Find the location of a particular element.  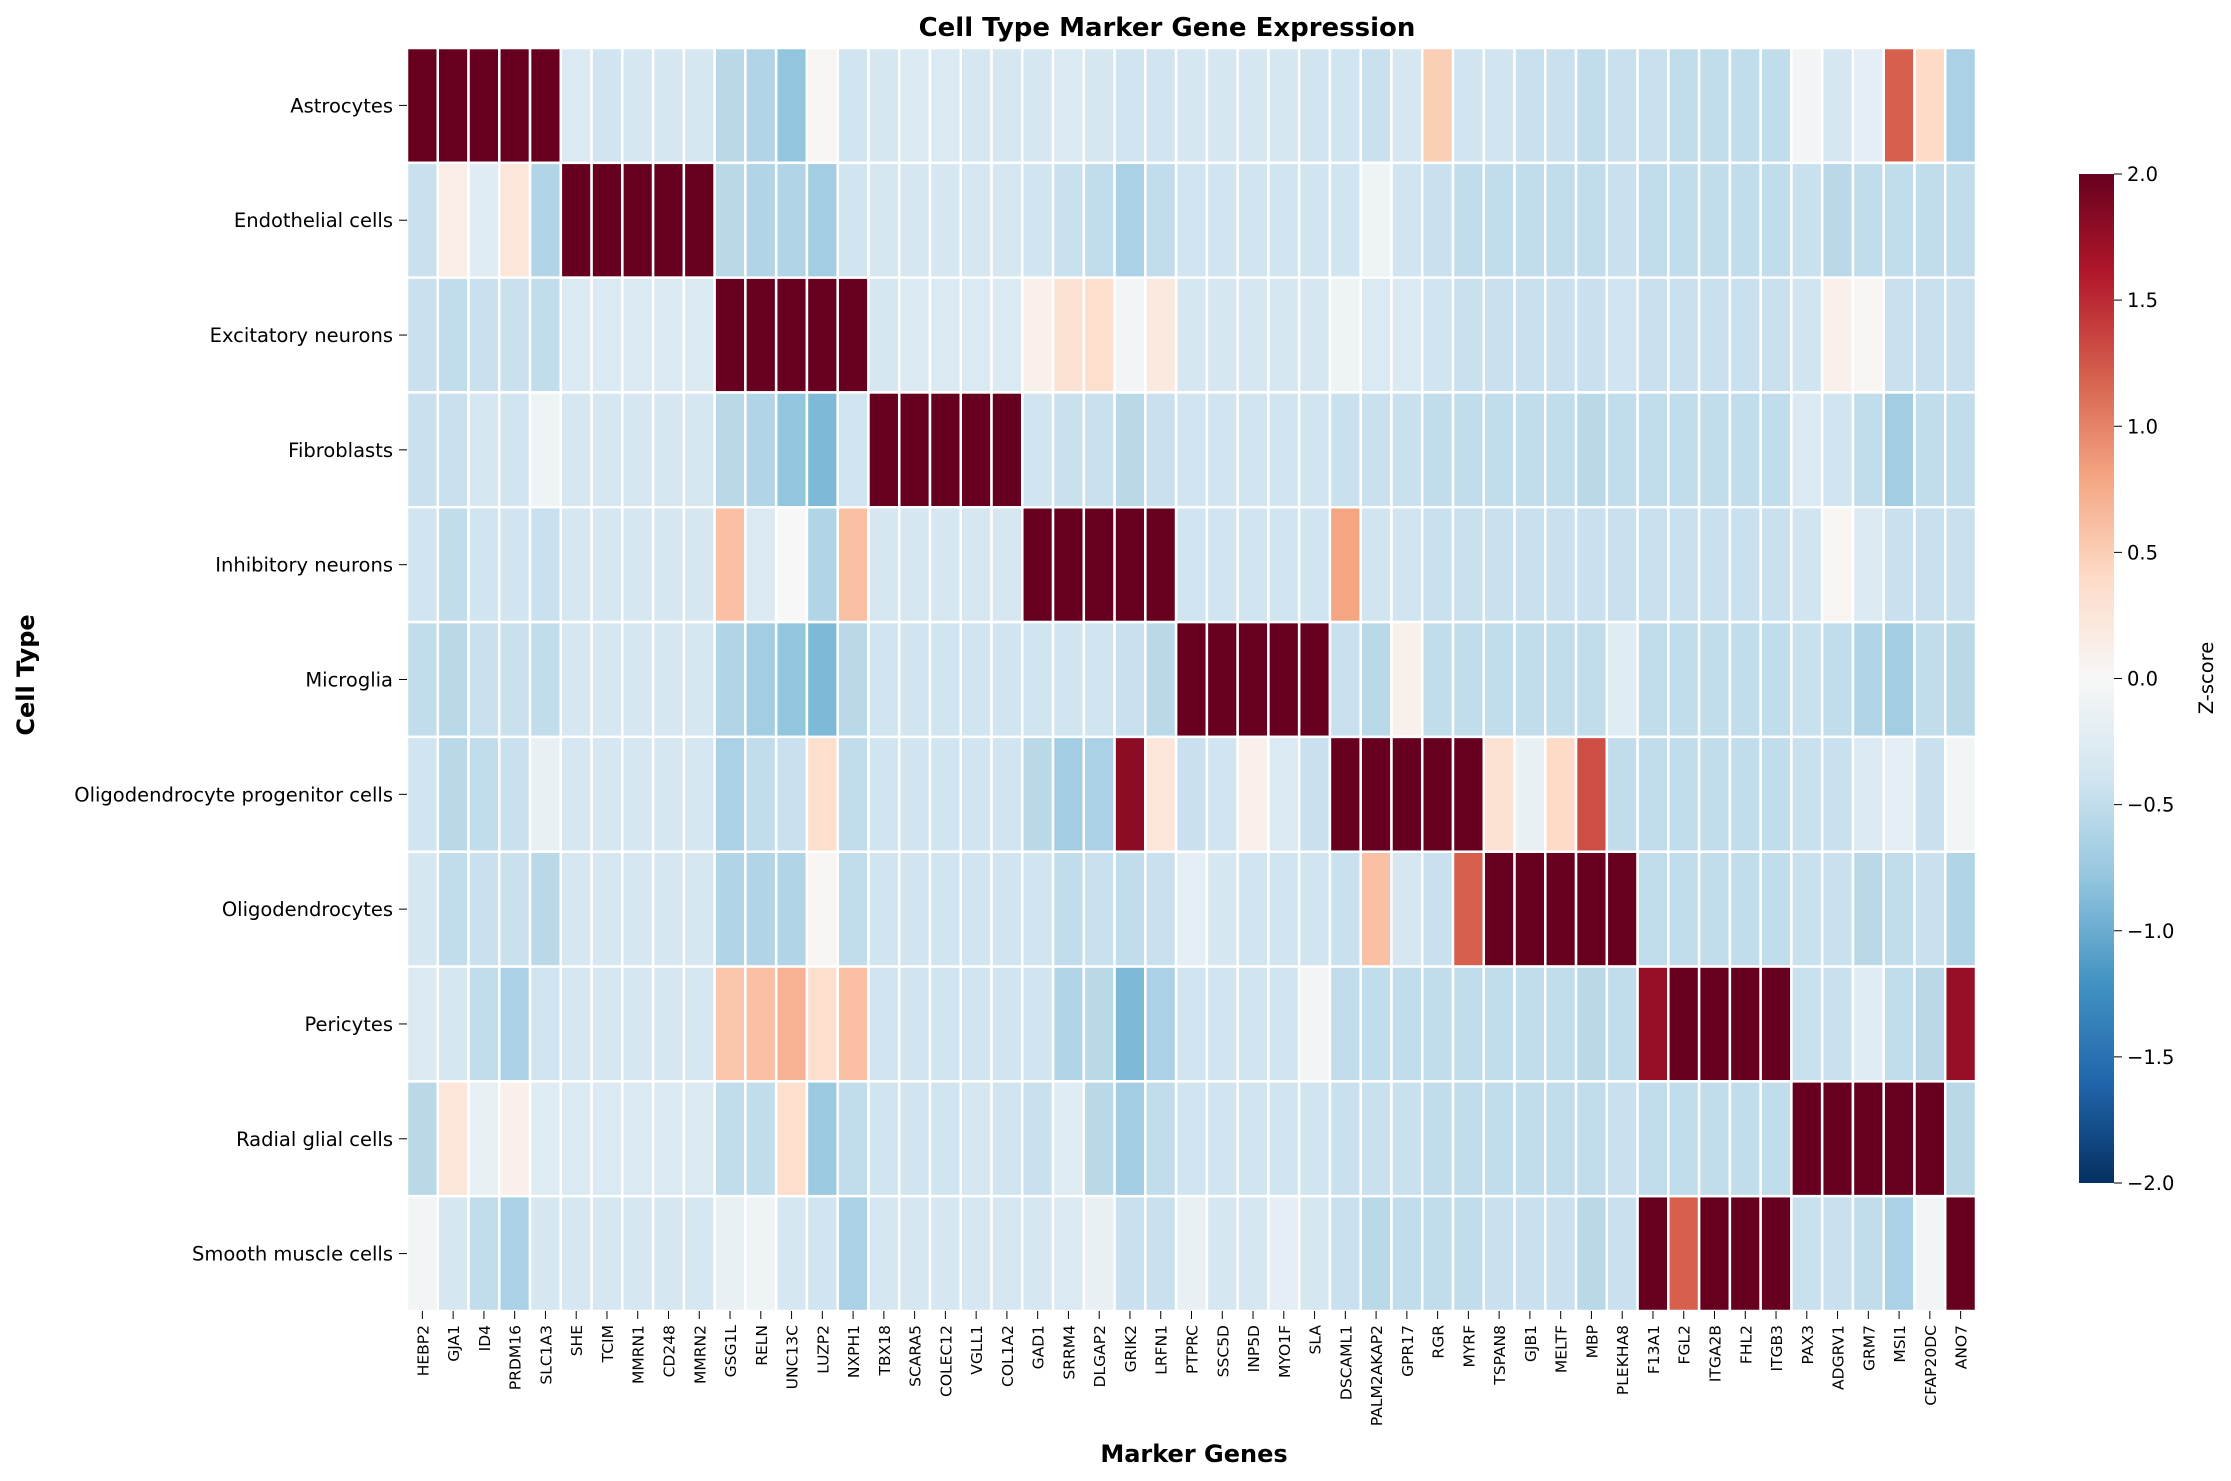

x-tick-label: VGLL1 is located at coordinates (977, 1350).